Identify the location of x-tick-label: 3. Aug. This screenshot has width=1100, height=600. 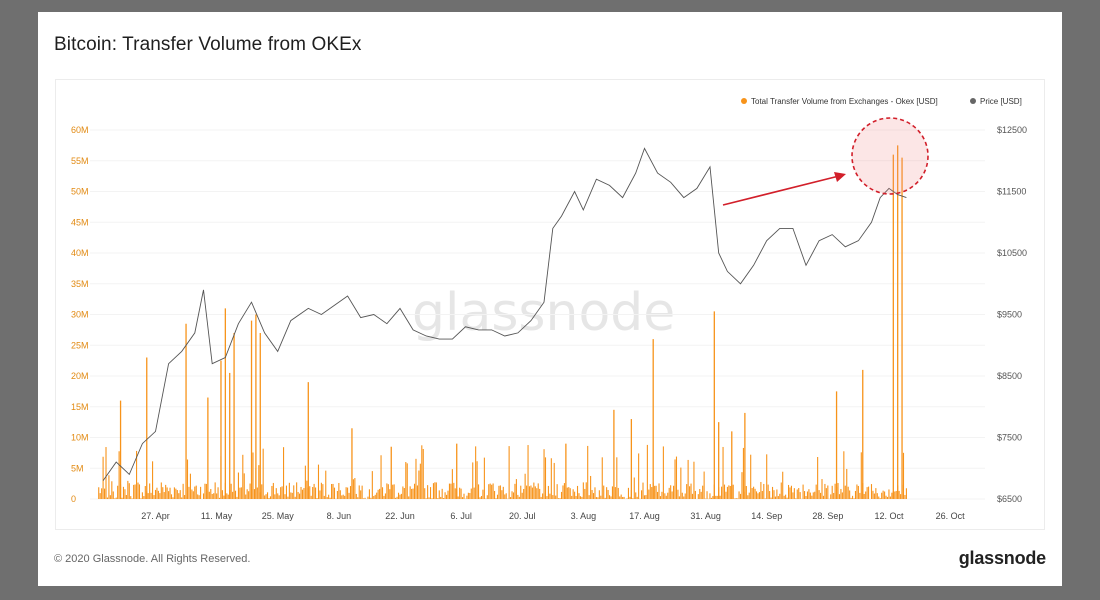
(584, 516).